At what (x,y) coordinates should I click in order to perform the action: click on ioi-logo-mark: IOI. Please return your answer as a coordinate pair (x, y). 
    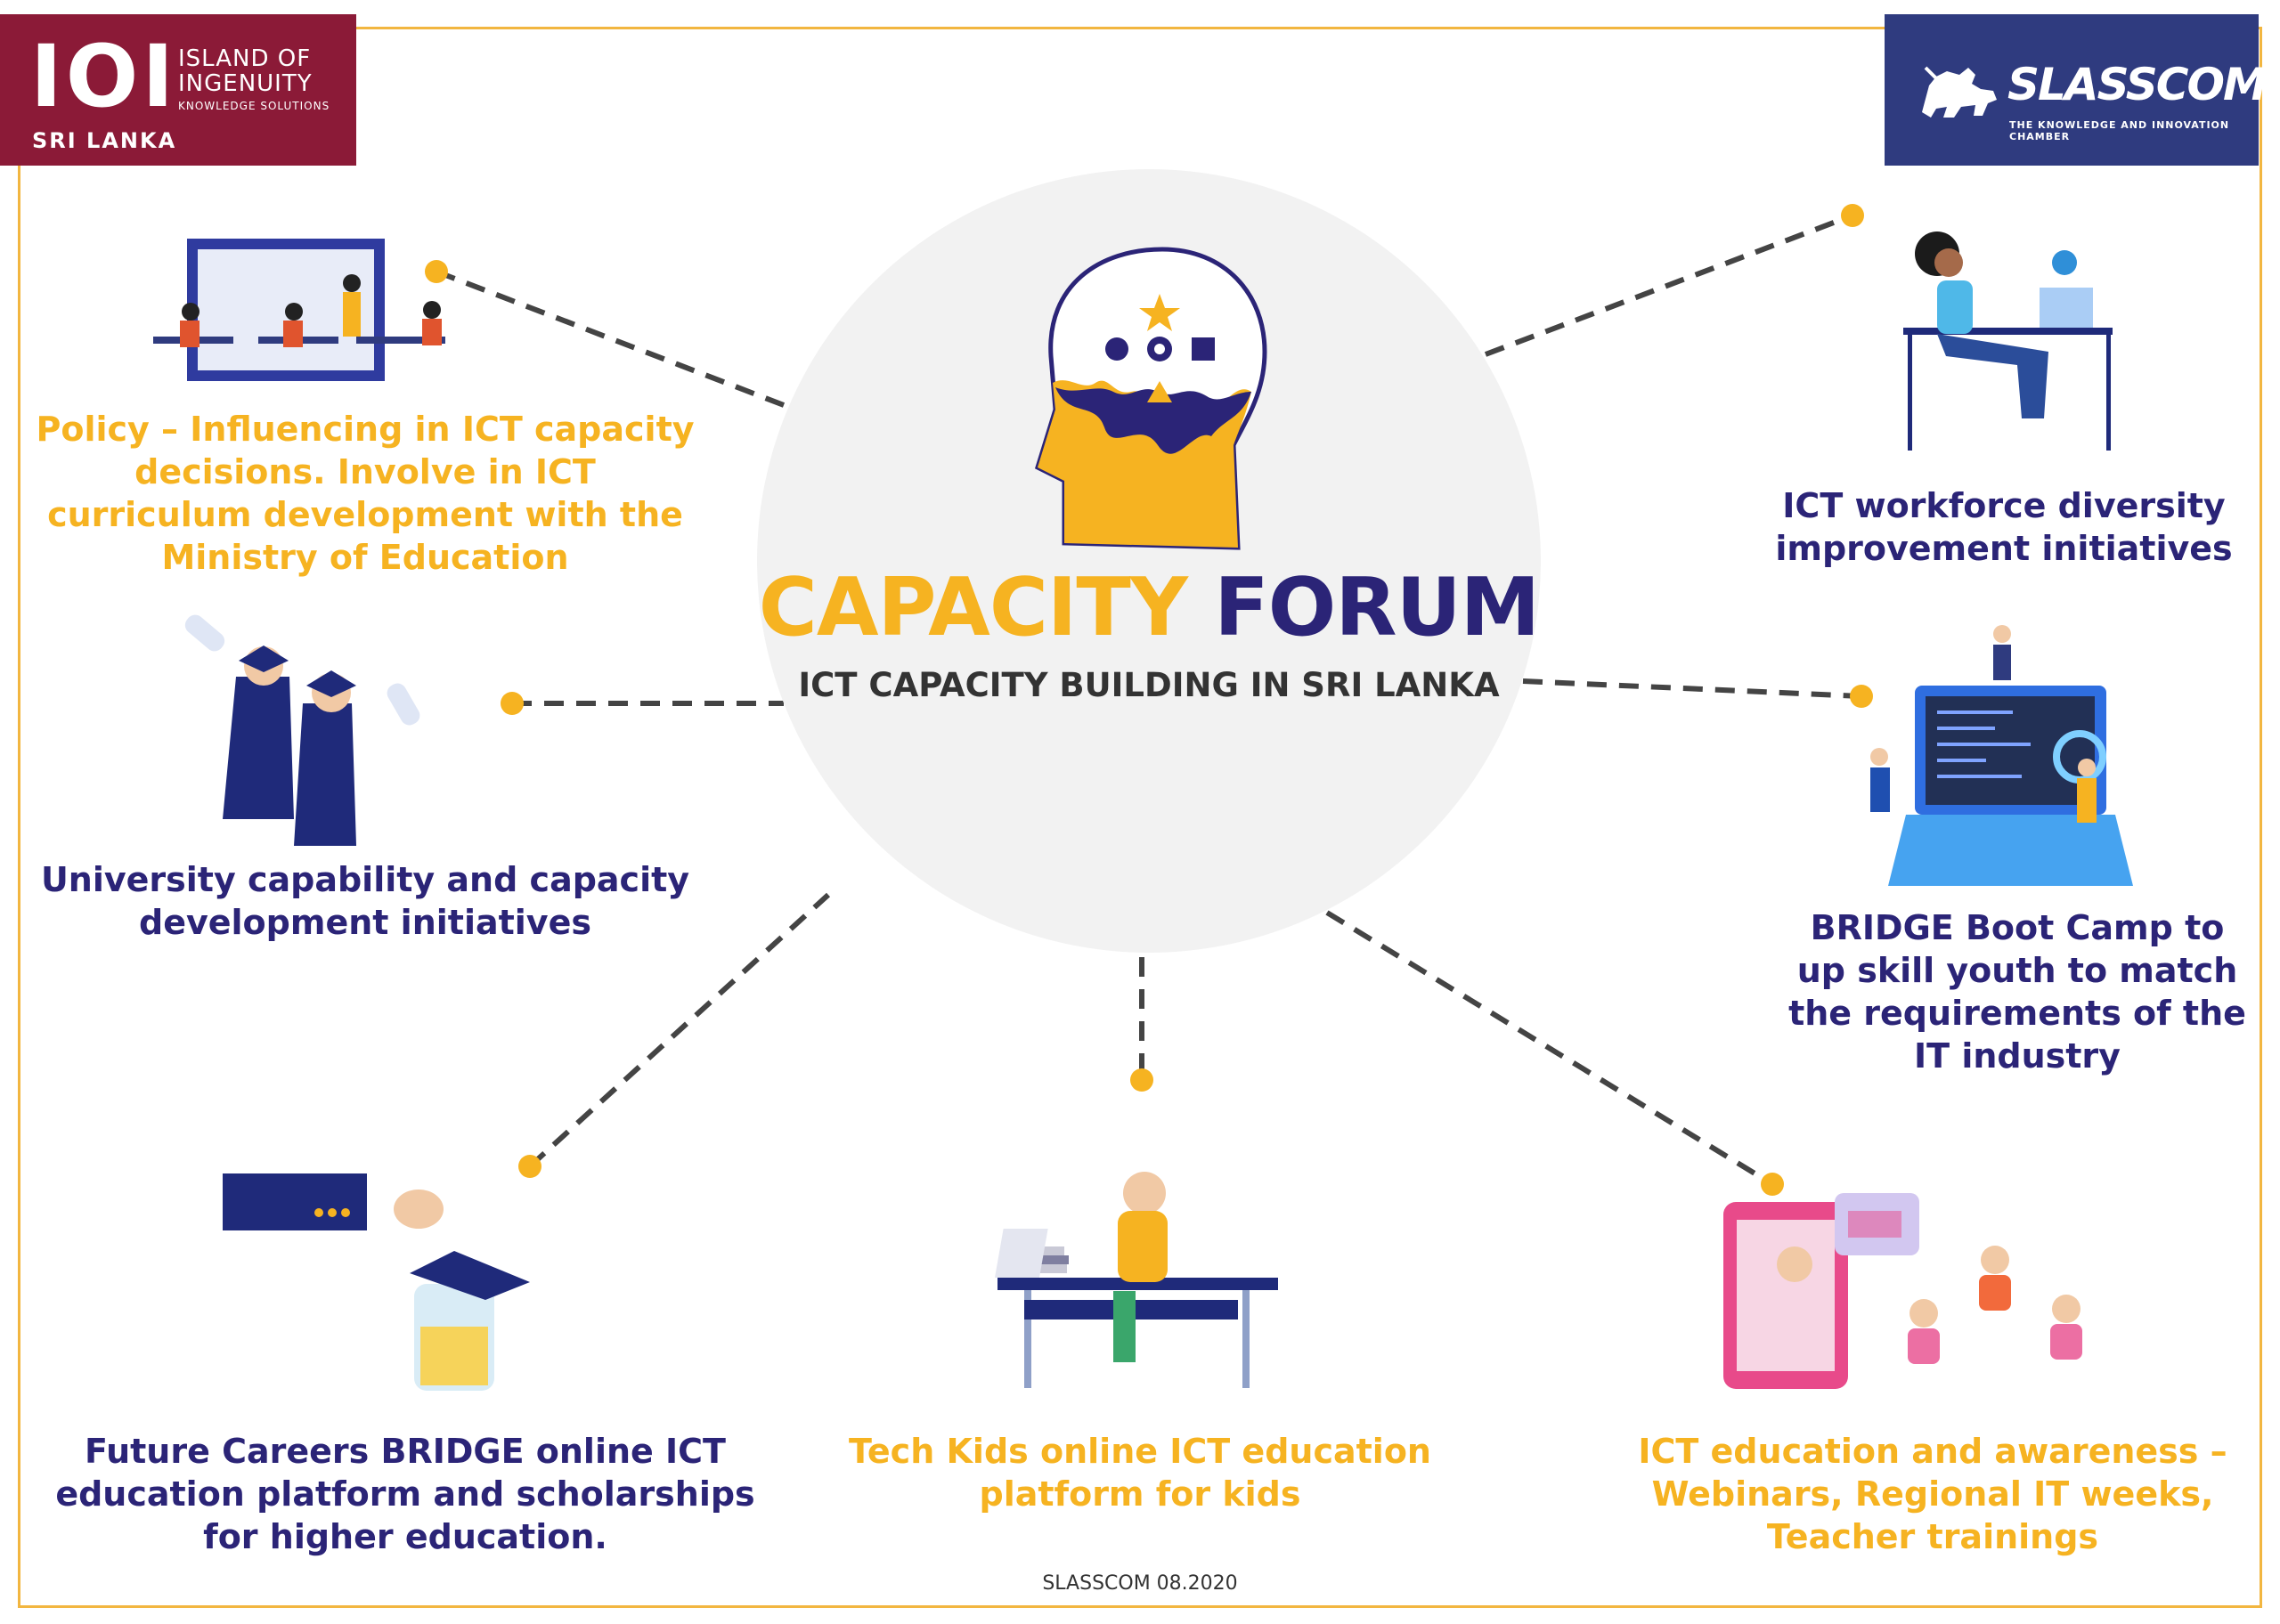
    Looking at the image, I should click on (104, 76).